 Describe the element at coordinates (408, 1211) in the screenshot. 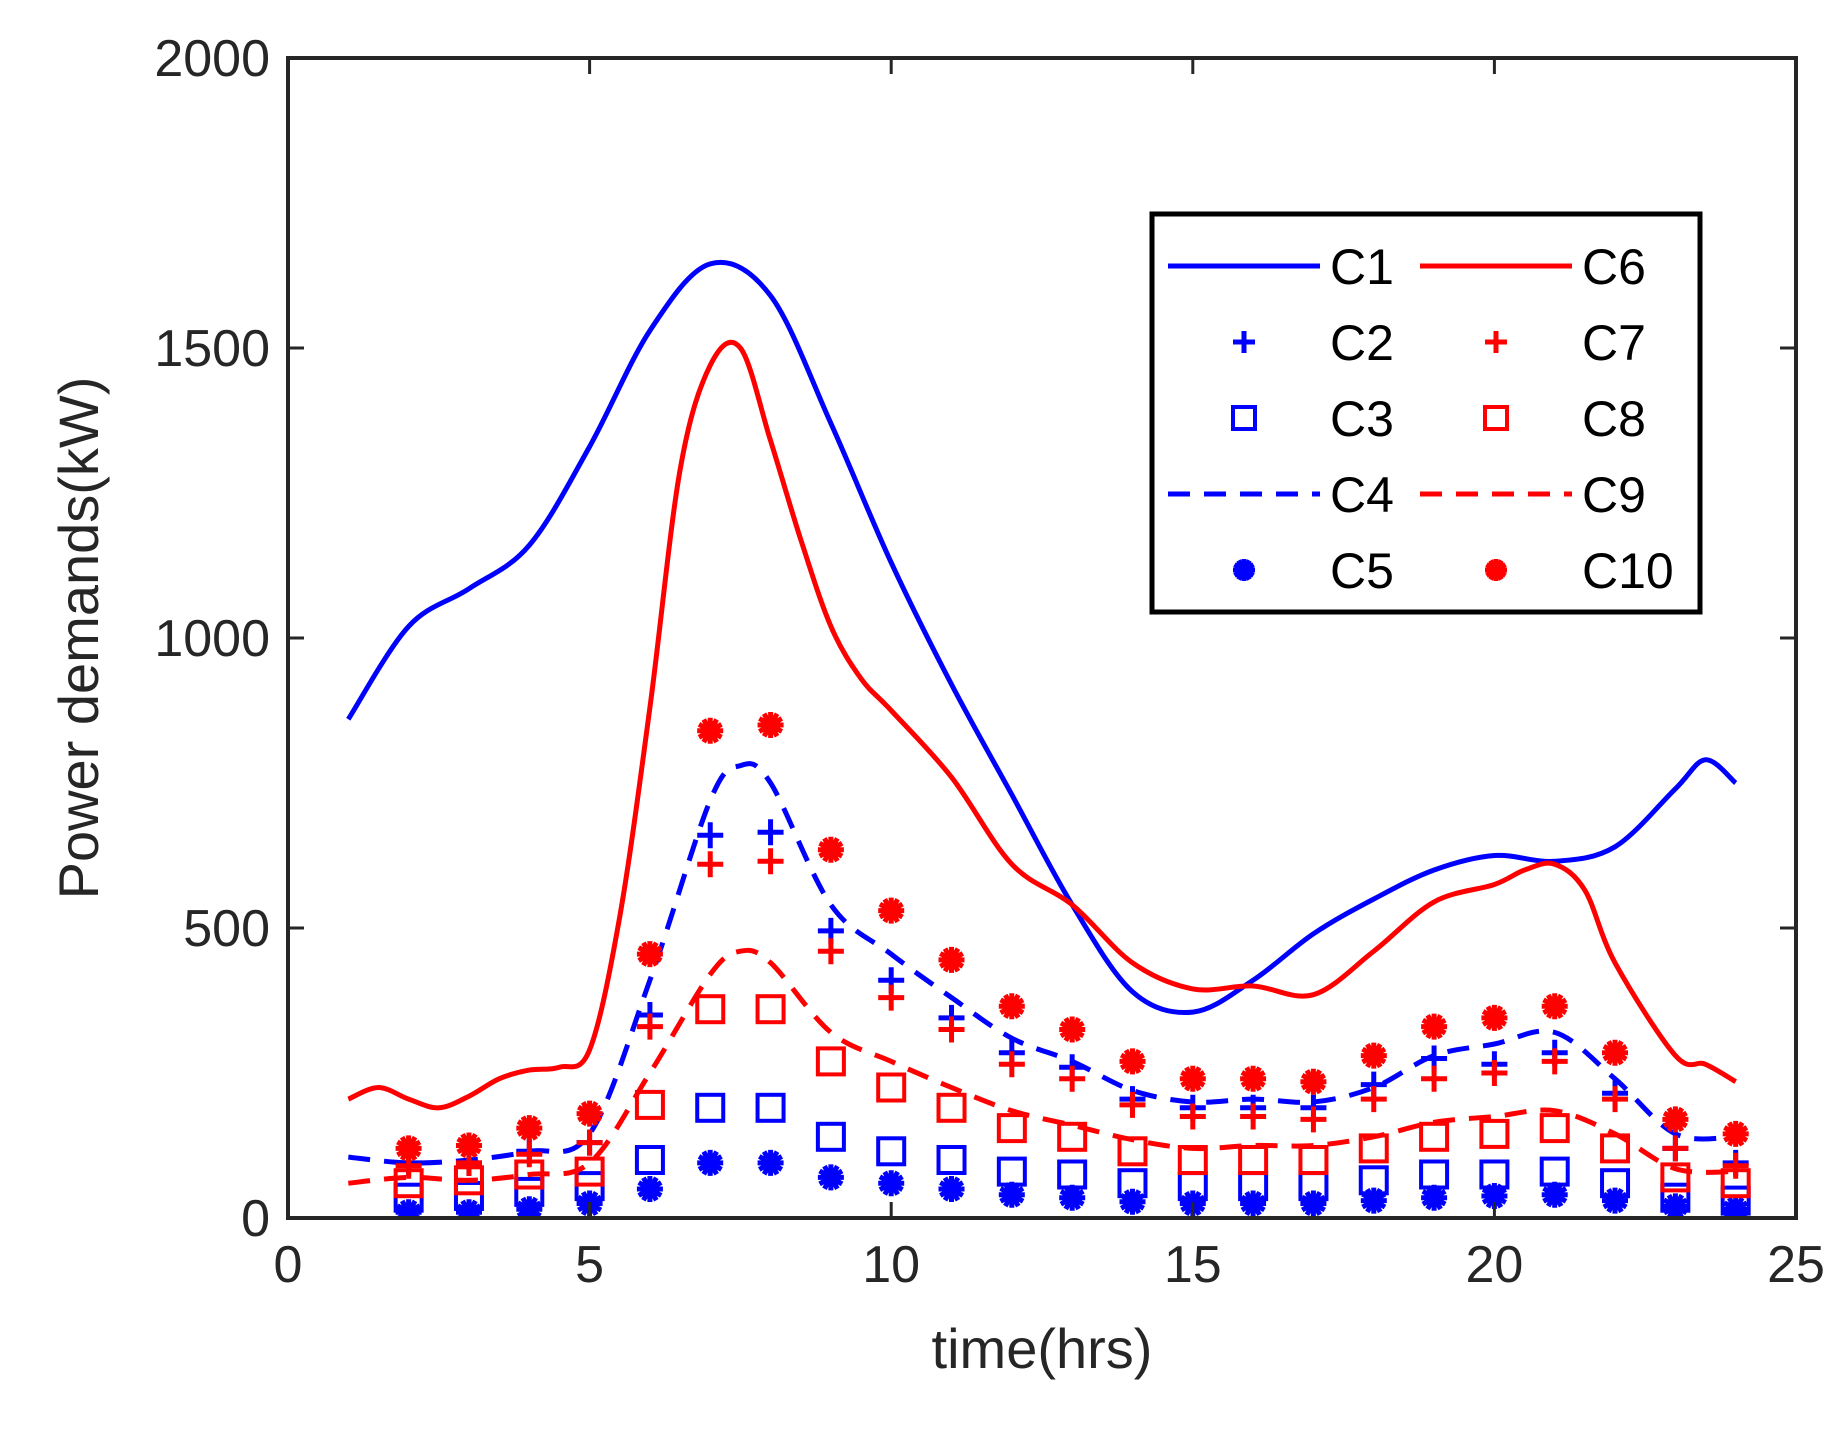

I see `data-point-c5-2-core` at that location.